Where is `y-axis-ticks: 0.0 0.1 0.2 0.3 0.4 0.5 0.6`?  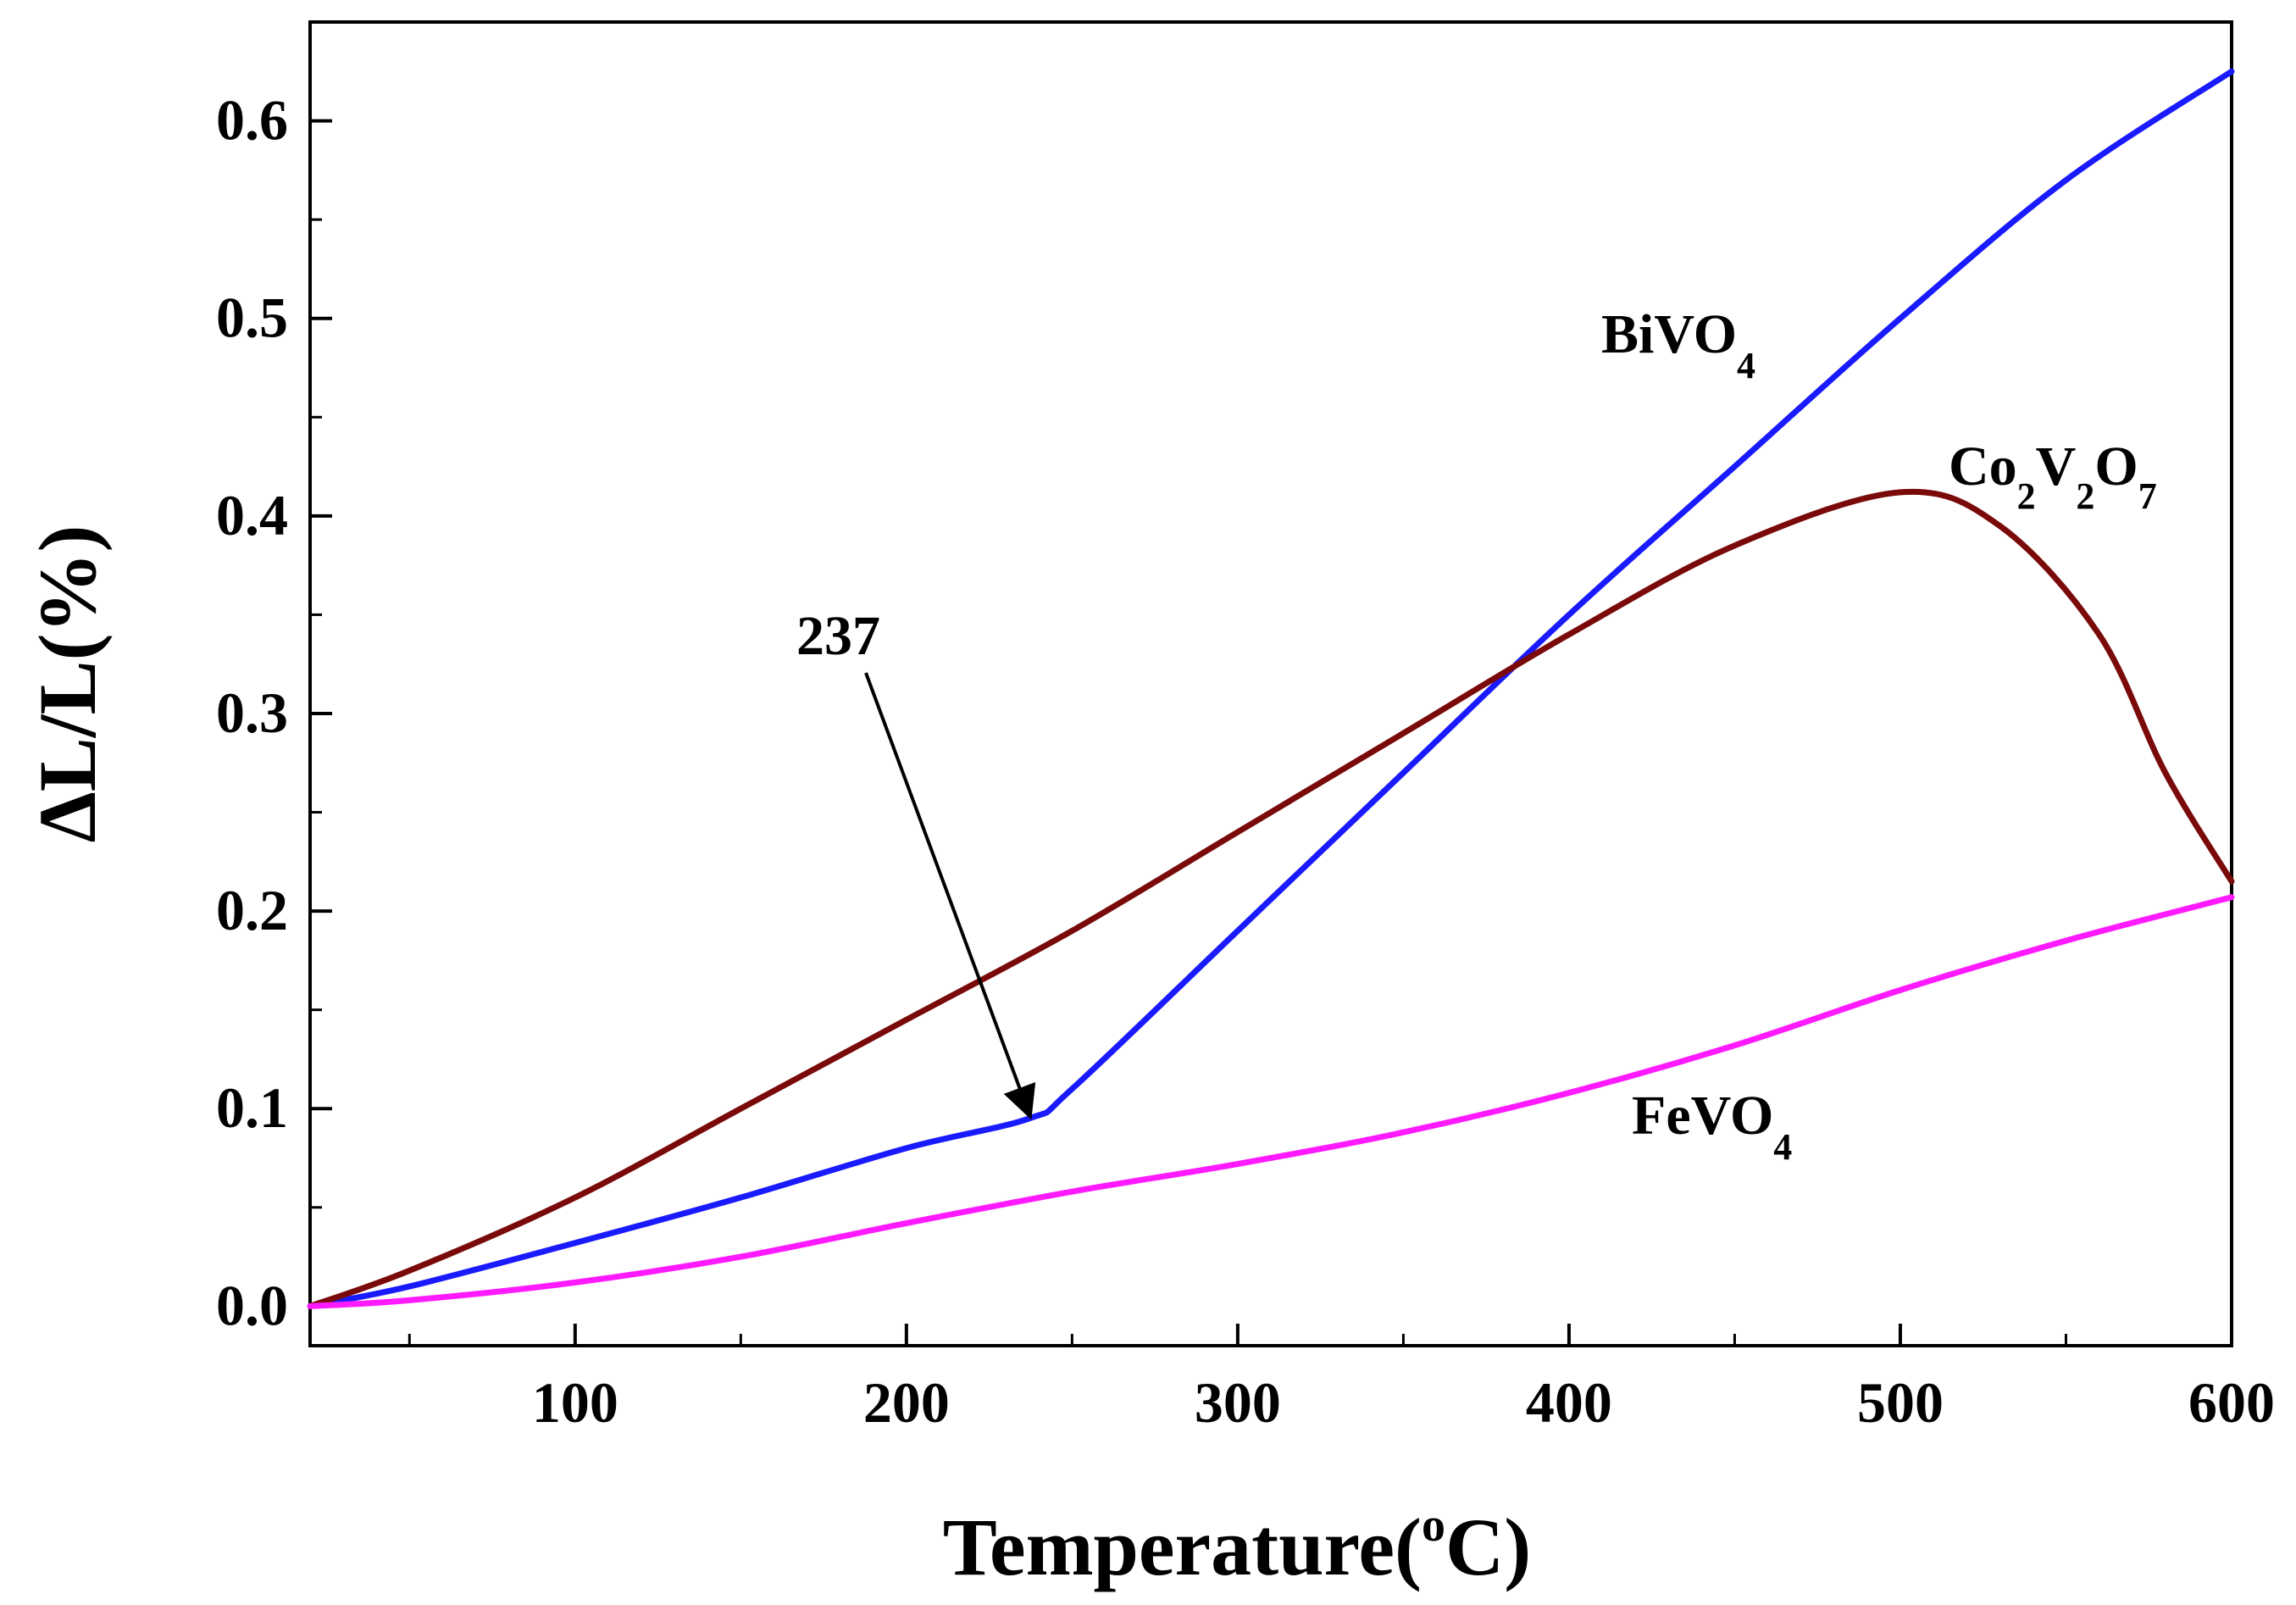
y-axis-ticks: 0.0 0.1 0.2 0.3 0.4 0.5 0.6 is located at coordinates (274, 679).